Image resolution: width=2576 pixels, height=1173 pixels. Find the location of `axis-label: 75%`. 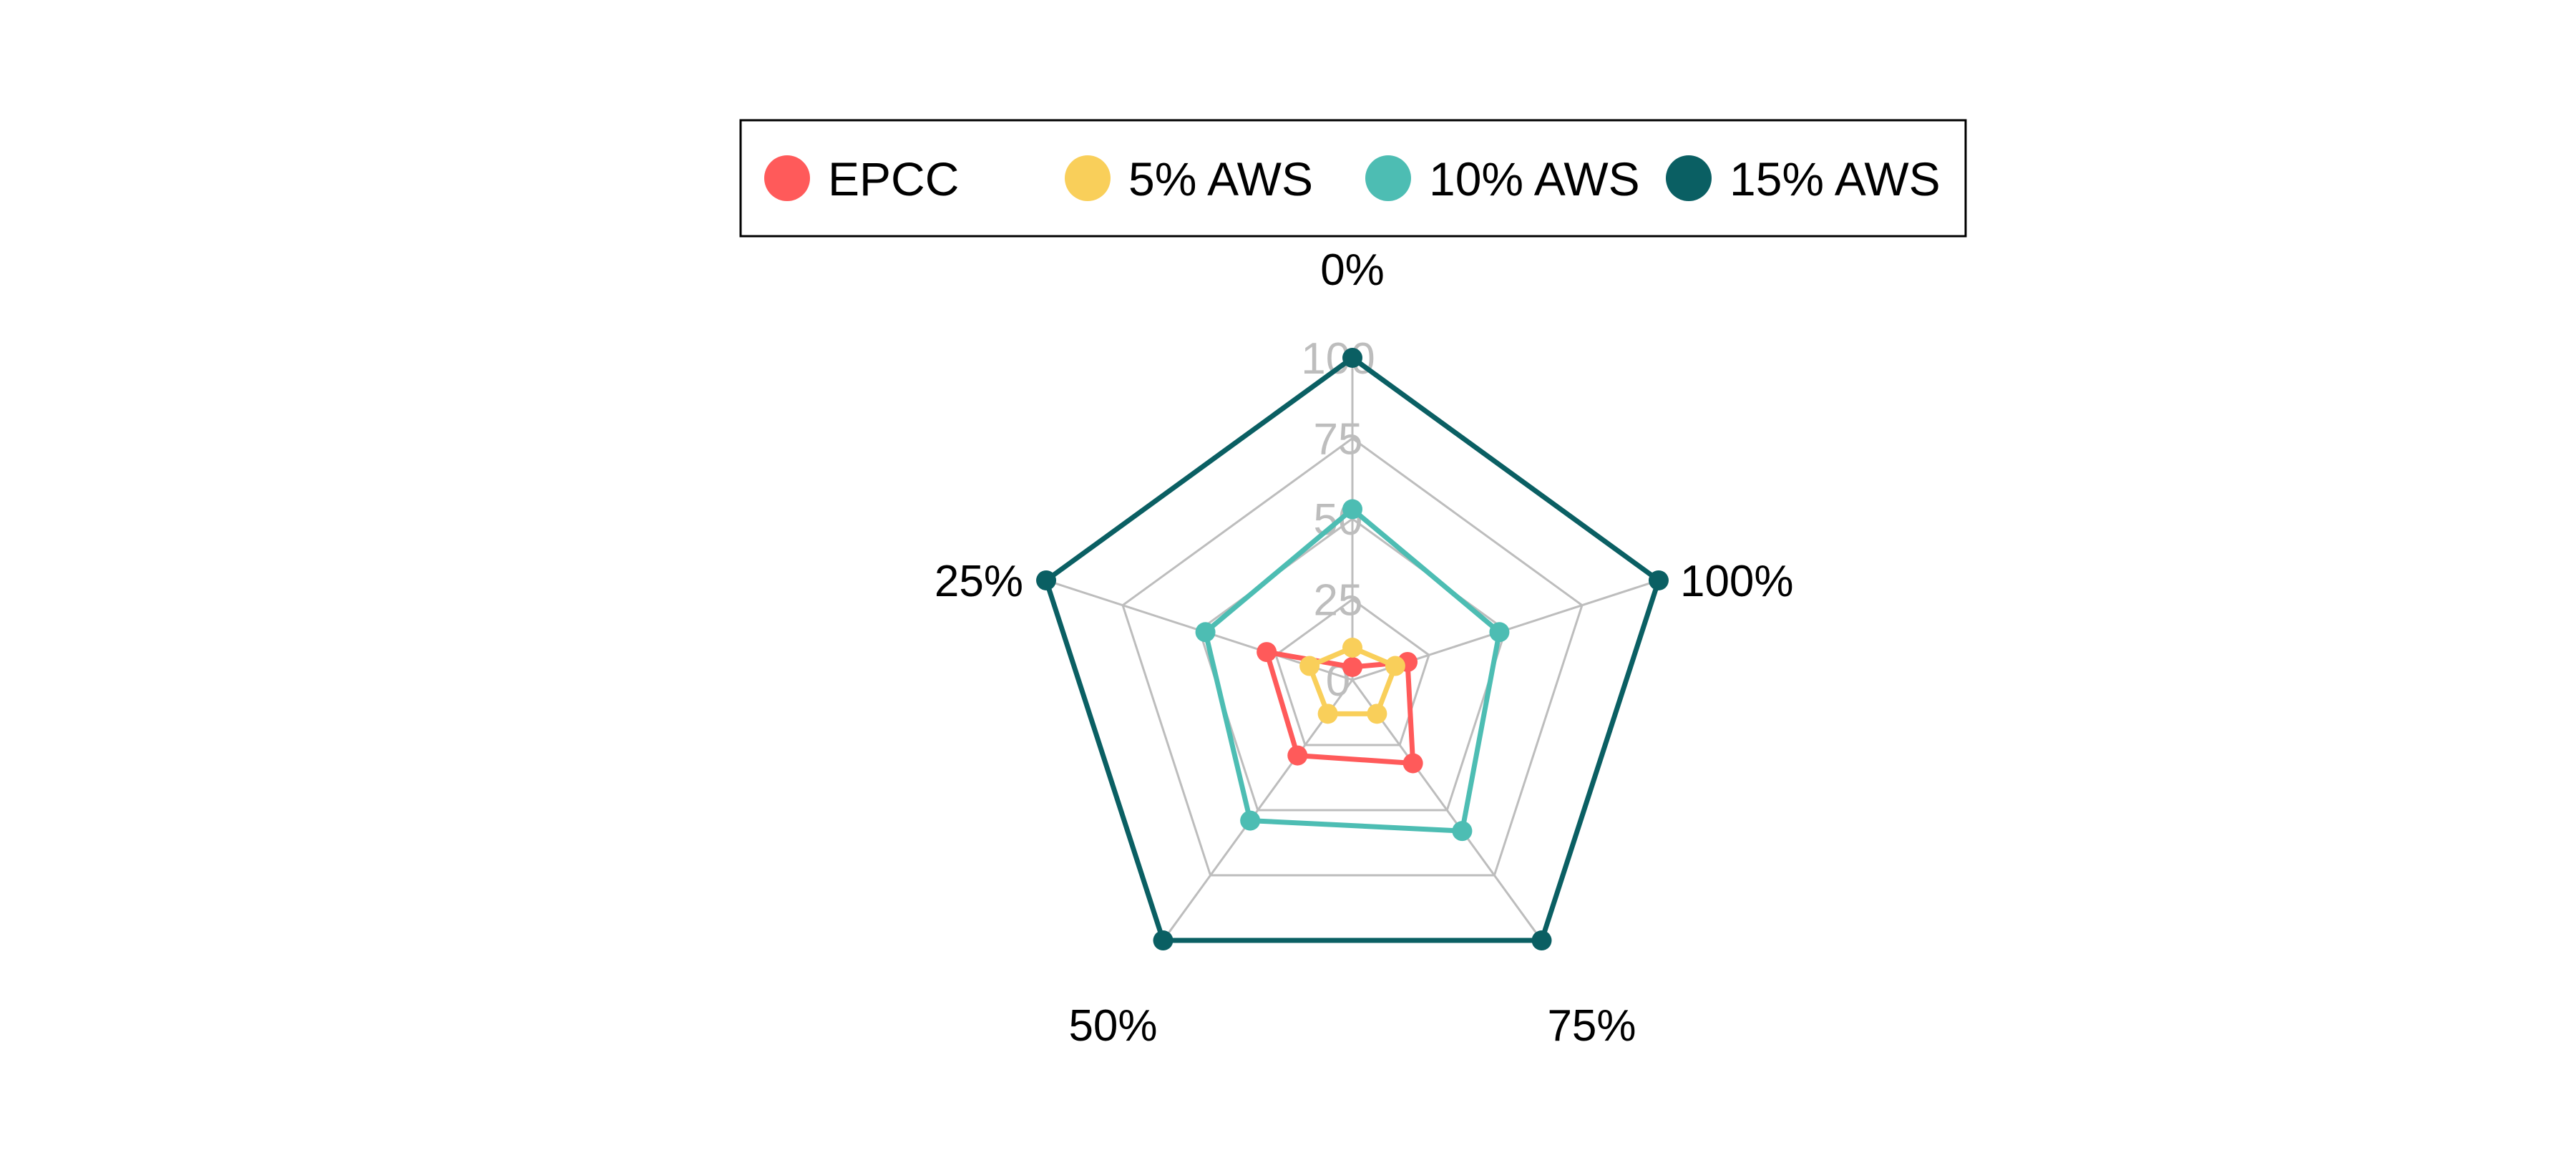

axis-label: 75% is located at coordinates (1591, 1026).